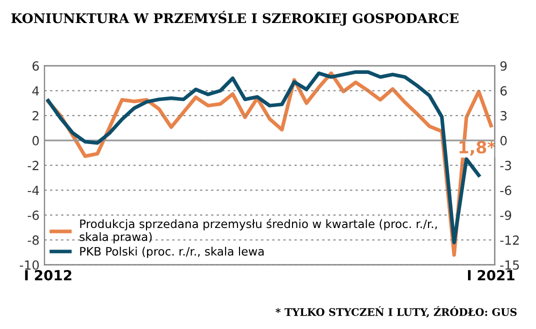 The width and height of the screenshot is (536, 329). Describe the element at coordinates (33, 190) in the screenshot. I see `y-tick-label: -4` at that location.